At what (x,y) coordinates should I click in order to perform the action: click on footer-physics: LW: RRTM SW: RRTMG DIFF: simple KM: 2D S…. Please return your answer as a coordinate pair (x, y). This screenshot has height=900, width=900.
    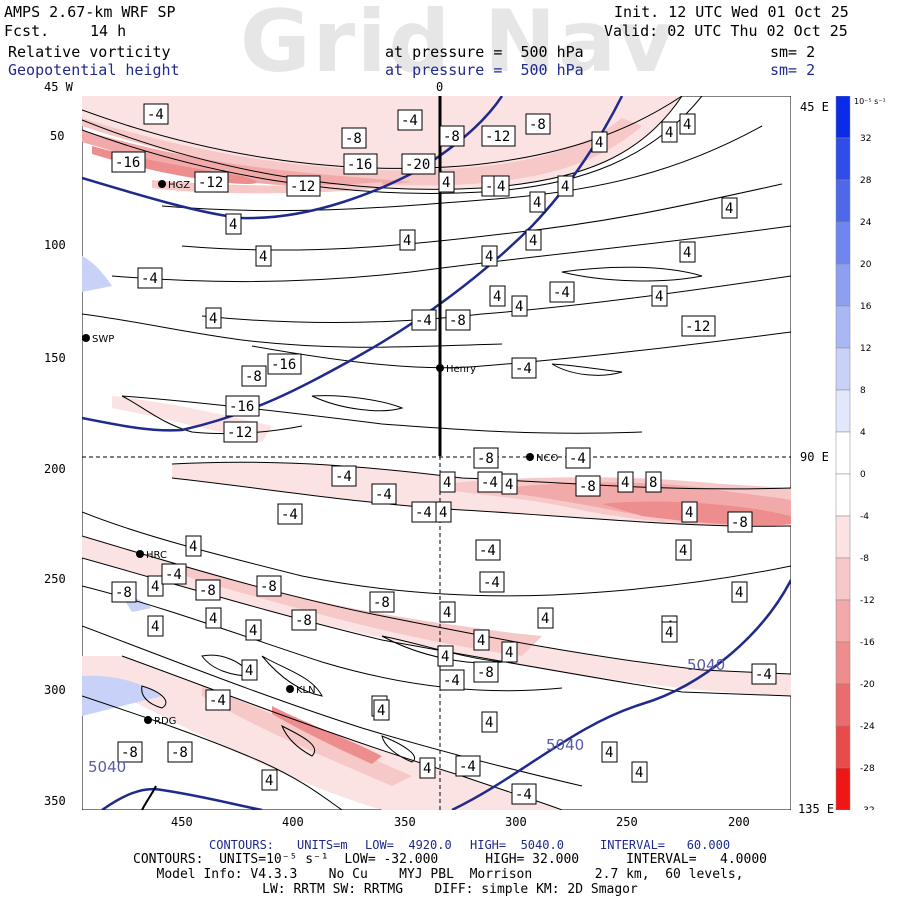
    Looking at the image, I should click on (450, 889).